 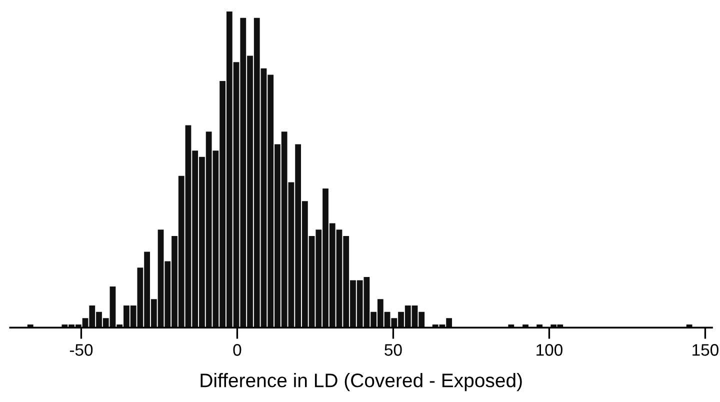 What do you see at coordinates (393, 350) in the screenshot?
I see `x-tick-label: 50` at bounding box center [393, 350].